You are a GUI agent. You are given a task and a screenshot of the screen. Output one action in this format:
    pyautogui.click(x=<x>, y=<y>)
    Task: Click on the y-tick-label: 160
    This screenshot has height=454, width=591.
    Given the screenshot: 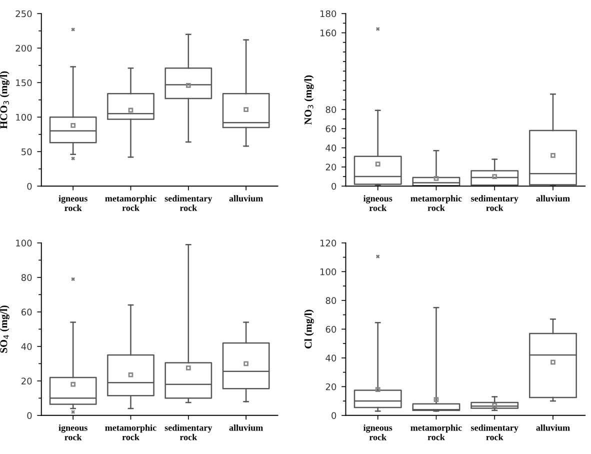 What is the action you would take?
    pyautogui.click(x=328, y=33)
    